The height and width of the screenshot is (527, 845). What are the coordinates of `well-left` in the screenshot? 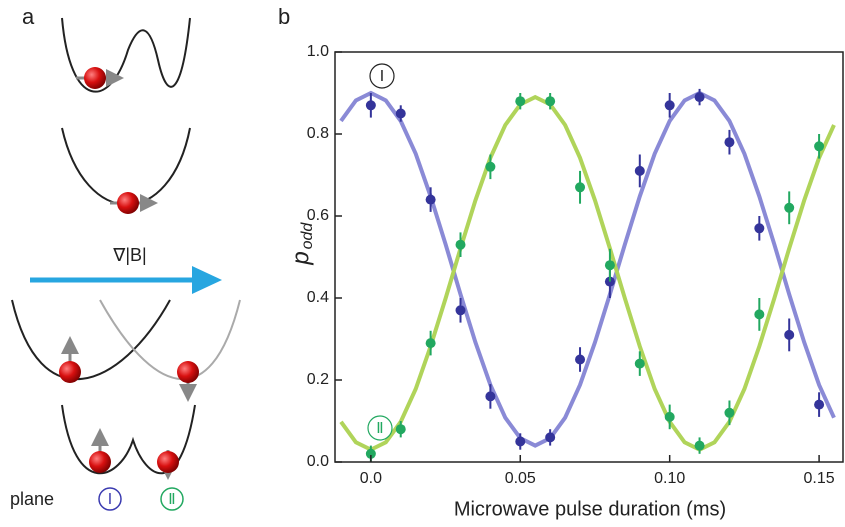 It's located at (91, 340).